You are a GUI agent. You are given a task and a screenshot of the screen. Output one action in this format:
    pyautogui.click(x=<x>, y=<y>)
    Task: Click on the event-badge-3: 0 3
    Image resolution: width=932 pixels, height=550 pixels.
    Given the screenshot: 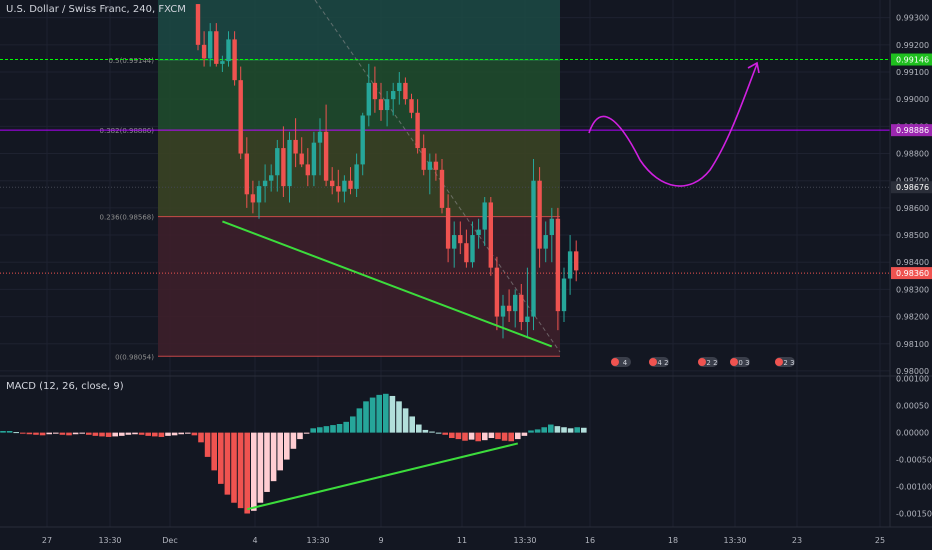 What is the action you would take?
    pyautogui.click(x=740, y=362)
    